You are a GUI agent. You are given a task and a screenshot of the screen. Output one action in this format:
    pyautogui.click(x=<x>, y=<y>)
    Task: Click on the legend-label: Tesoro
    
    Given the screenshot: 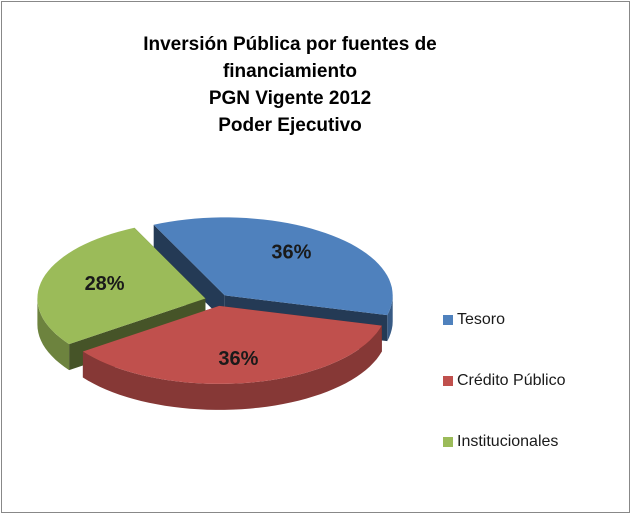 What is the action you would take?
    pyautogui.click(x=481, y=319)
    